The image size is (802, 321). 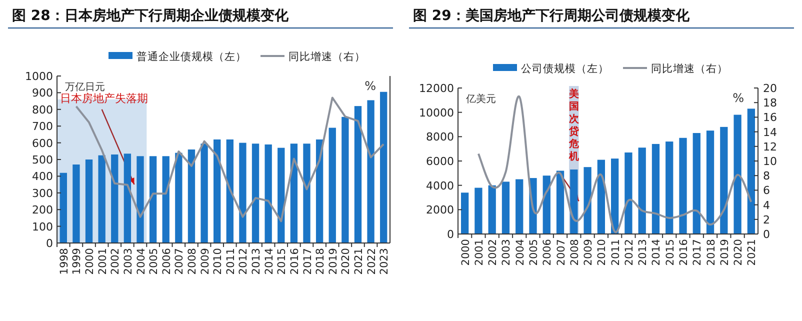 I want to click on y2-tick-label: 4, so click(x=766, y=205).